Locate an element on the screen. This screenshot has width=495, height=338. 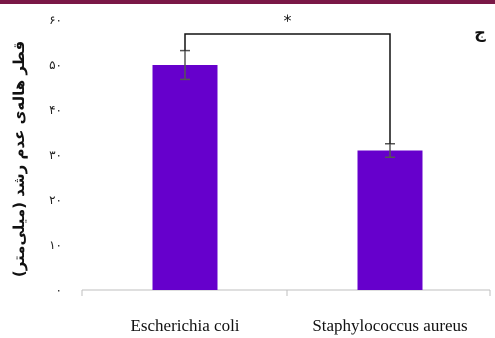
y-tick-label-40: ۴۰ is located at coordinates (55, 110).